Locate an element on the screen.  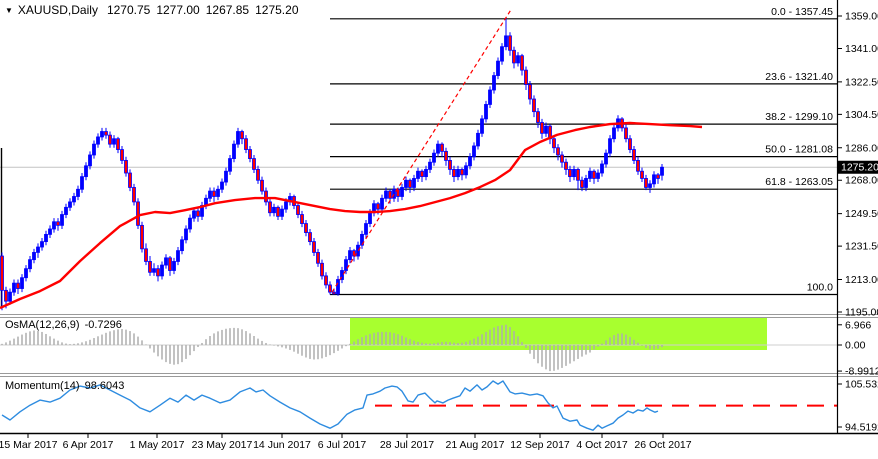
fib-level-label: 38.2 - 1299.10 is located at coordinates (799, 117).